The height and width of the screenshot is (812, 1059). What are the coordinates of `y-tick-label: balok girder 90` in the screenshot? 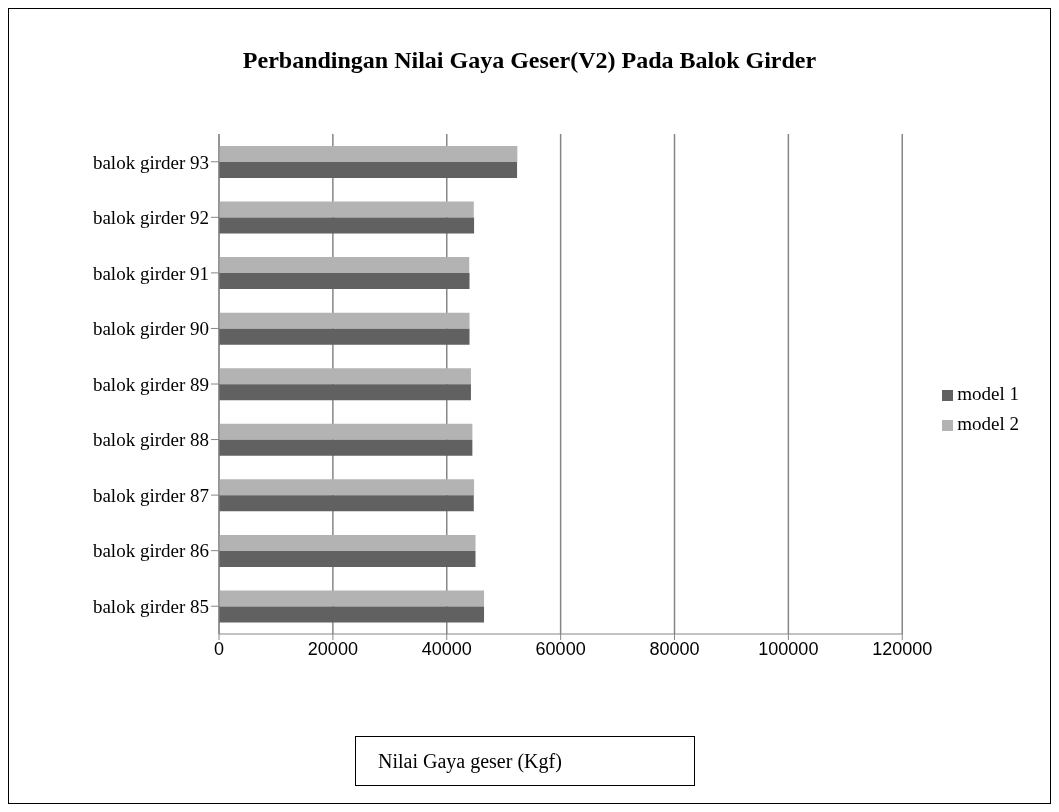 It's located at (150, 329).